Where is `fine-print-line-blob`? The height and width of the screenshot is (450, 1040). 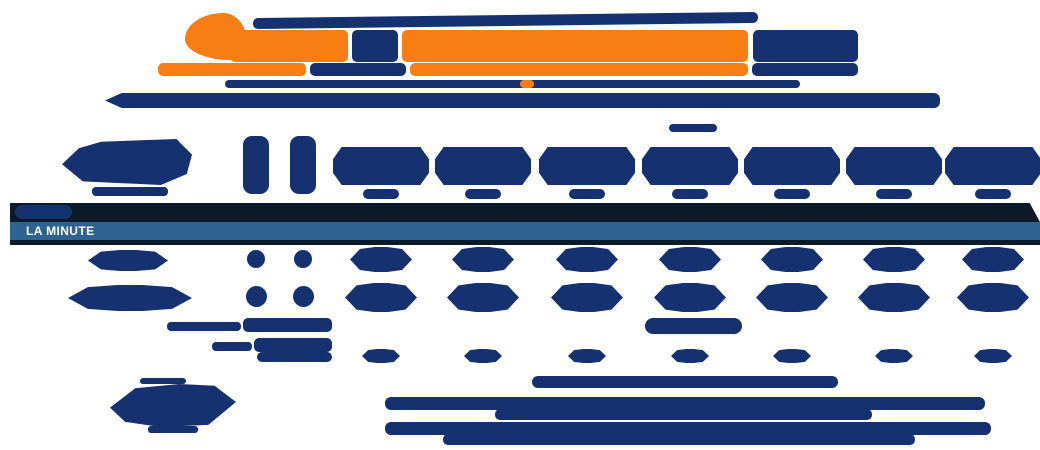
fine-print-line-blob is located at coordinates (512, 84).